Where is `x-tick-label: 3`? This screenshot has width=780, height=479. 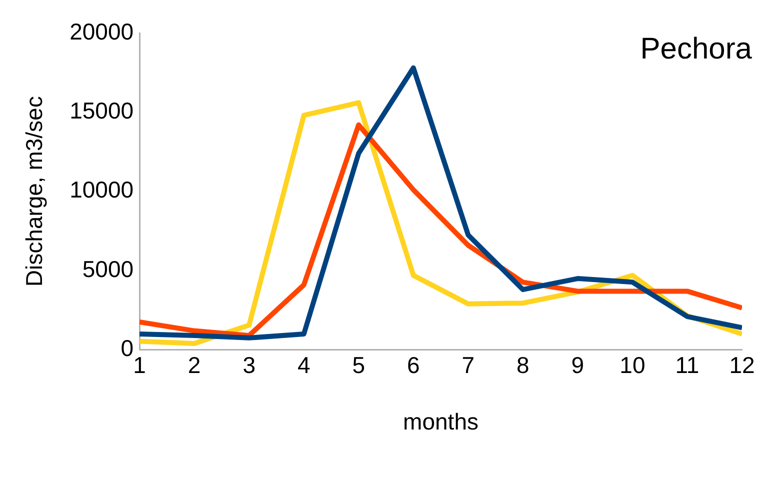 x-tick-label: 3 is located at coordinates (249, 365).